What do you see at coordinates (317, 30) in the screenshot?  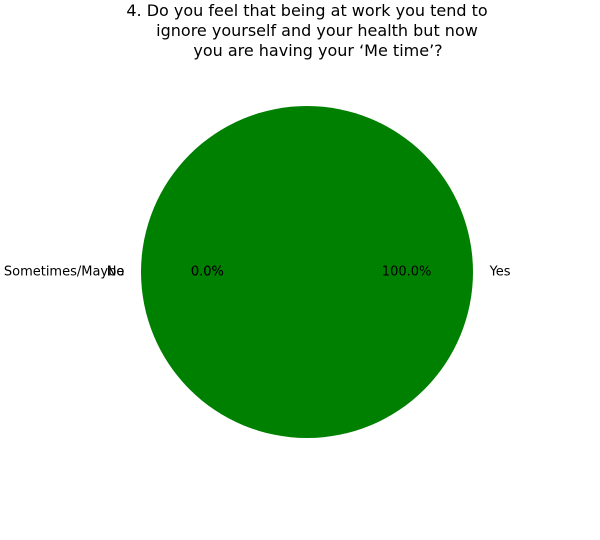 I see `chart-title-line-2: ignore yourself and your health but now` at bounding box center [317, 30].